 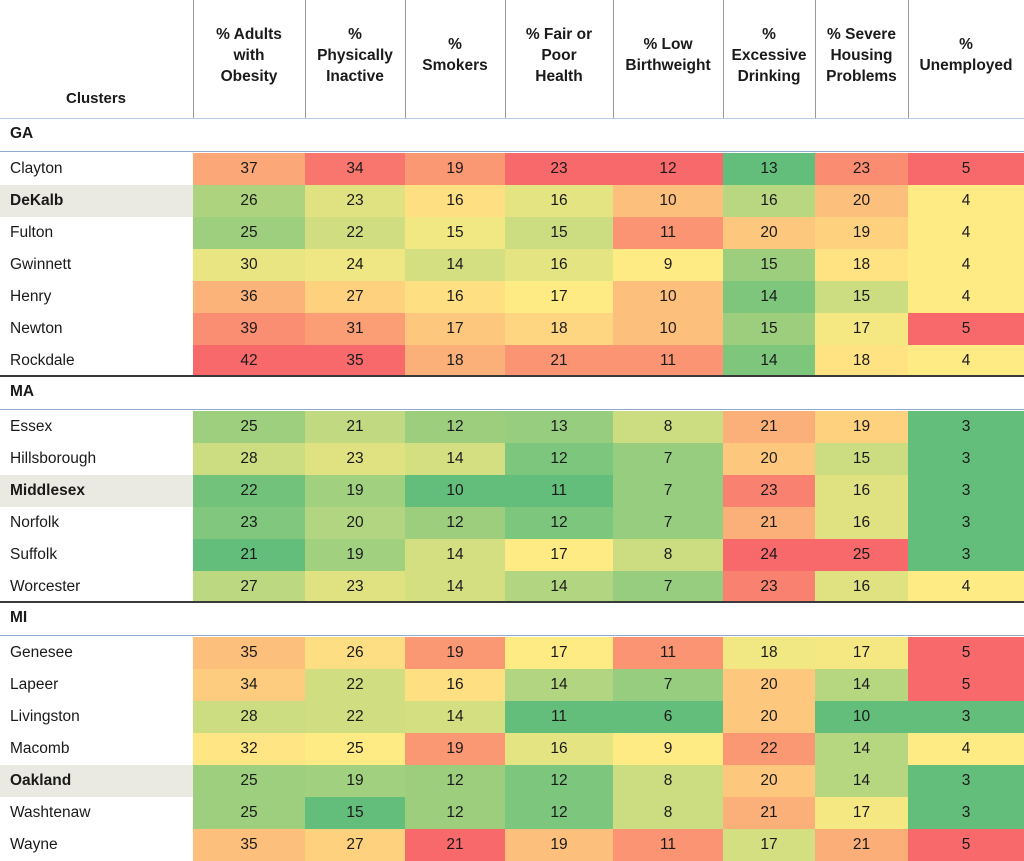 What do you see at coordinates (34, 554) in the screenshot?
I see `row-label: Suffolk` at bounding box center [34, 554].